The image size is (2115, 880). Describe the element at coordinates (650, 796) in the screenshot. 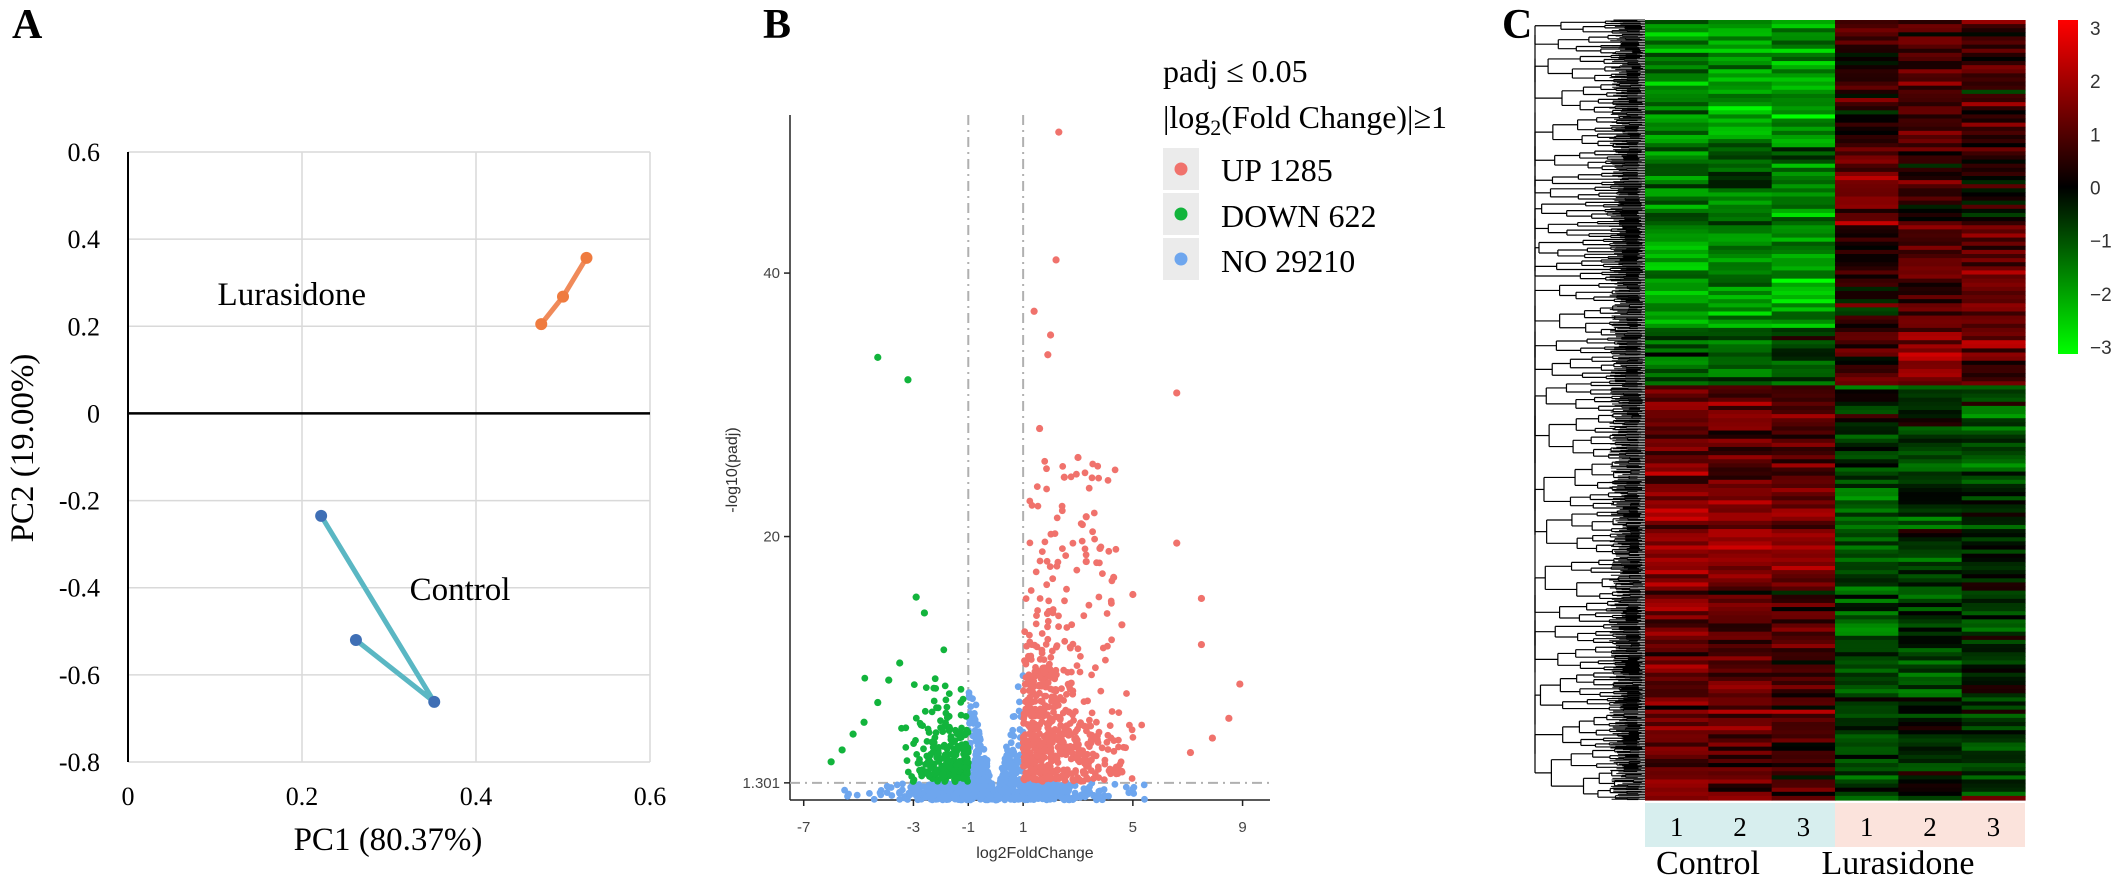

I see `pca-x-tick-label: 0.6` at that location.